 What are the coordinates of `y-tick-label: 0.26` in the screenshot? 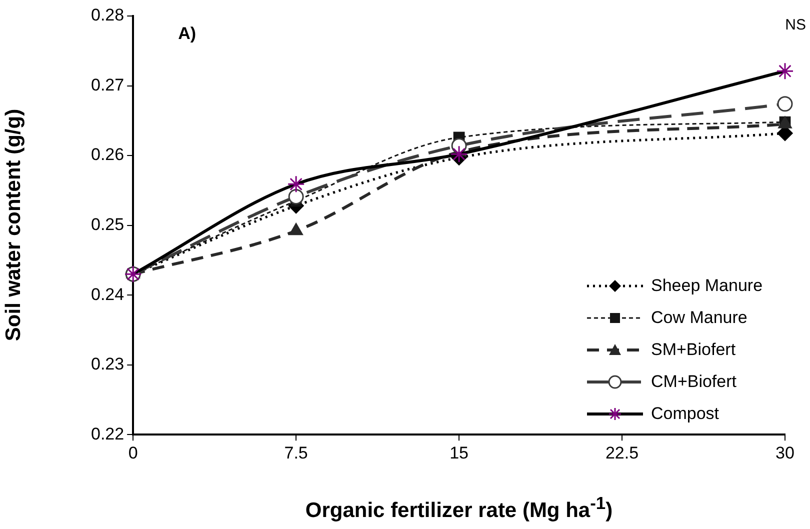 It's located at (107, 154).